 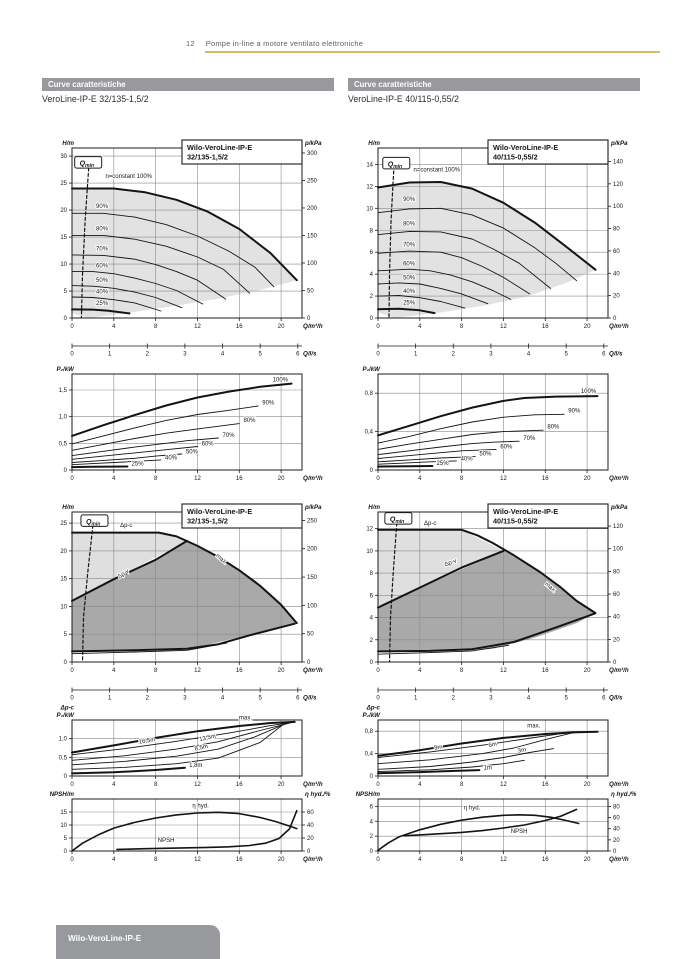 What do you see at coordinates (128, 177) in the screenshot?
I see `svg-text: n=constant 100%` at bounding box center [128, 177].